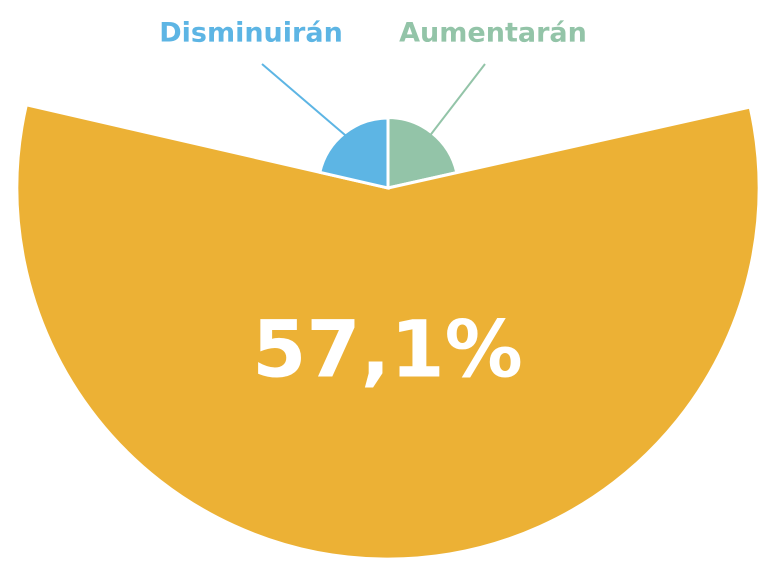 The width and height of the screenshot is (763, 566). What do you see at coordinates (251, 33) in the screenshot?
I see `category-label: Disminuirán` at bounding box center [251, 33].